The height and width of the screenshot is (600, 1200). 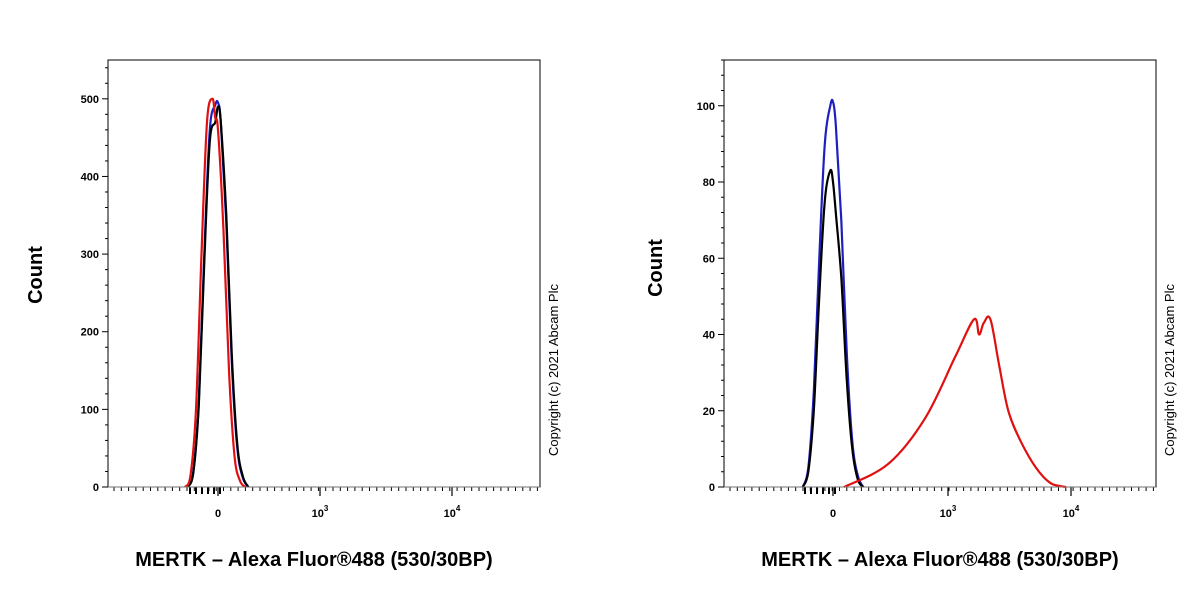 What do you see at coordinates (709, 336) in the screenshot?
I see `y-tick-label: 40` at bounding box center [709, 336].